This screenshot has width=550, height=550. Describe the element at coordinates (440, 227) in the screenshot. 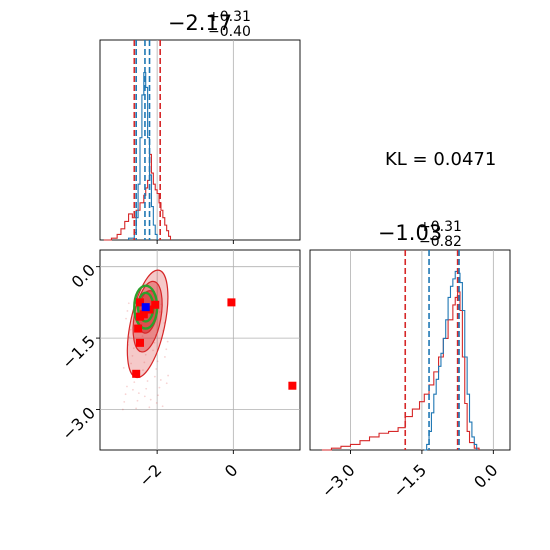

I see `param2-title-plus: +0.31` at that location.